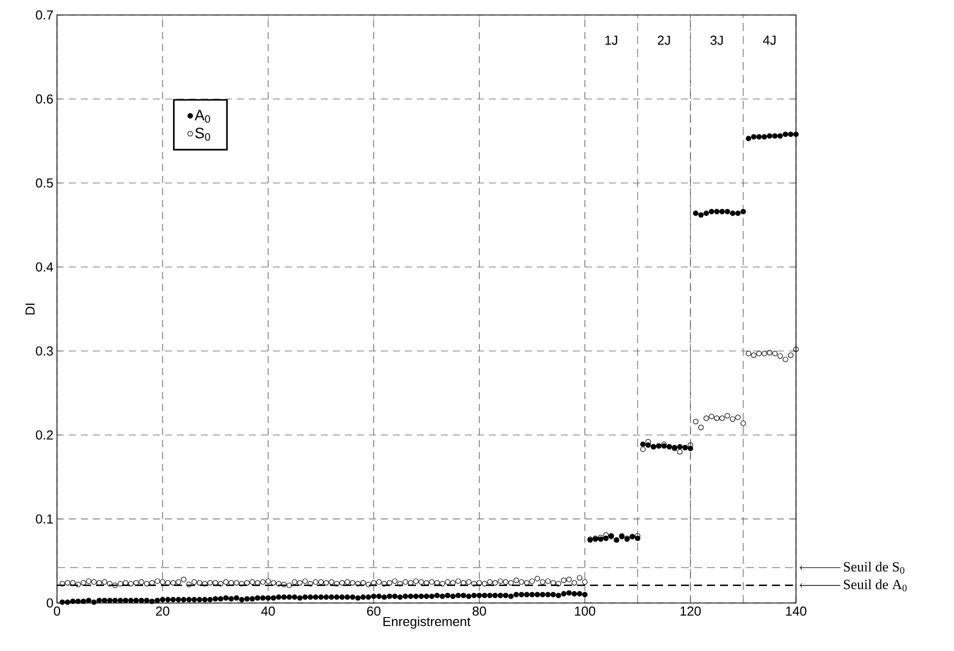 The image size is (954, 651). Describe the element at coordinates (664, 40) in the screenshot. I see `annotation: 2J` at that location.